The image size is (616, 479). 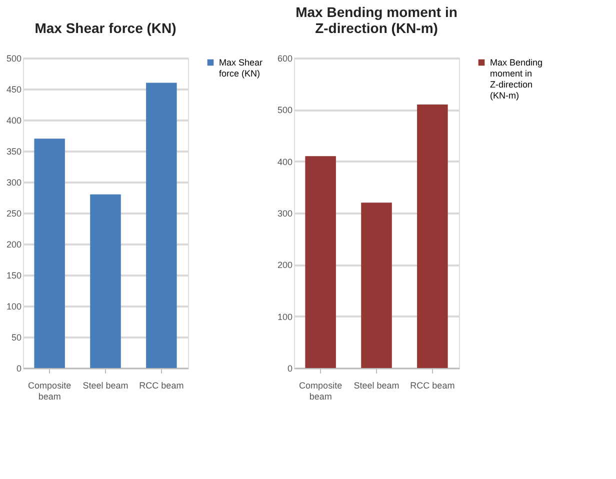 I want to click on legend-label: Max Bending moment in Z-direction (KN-m), so click(x=516, y=79).